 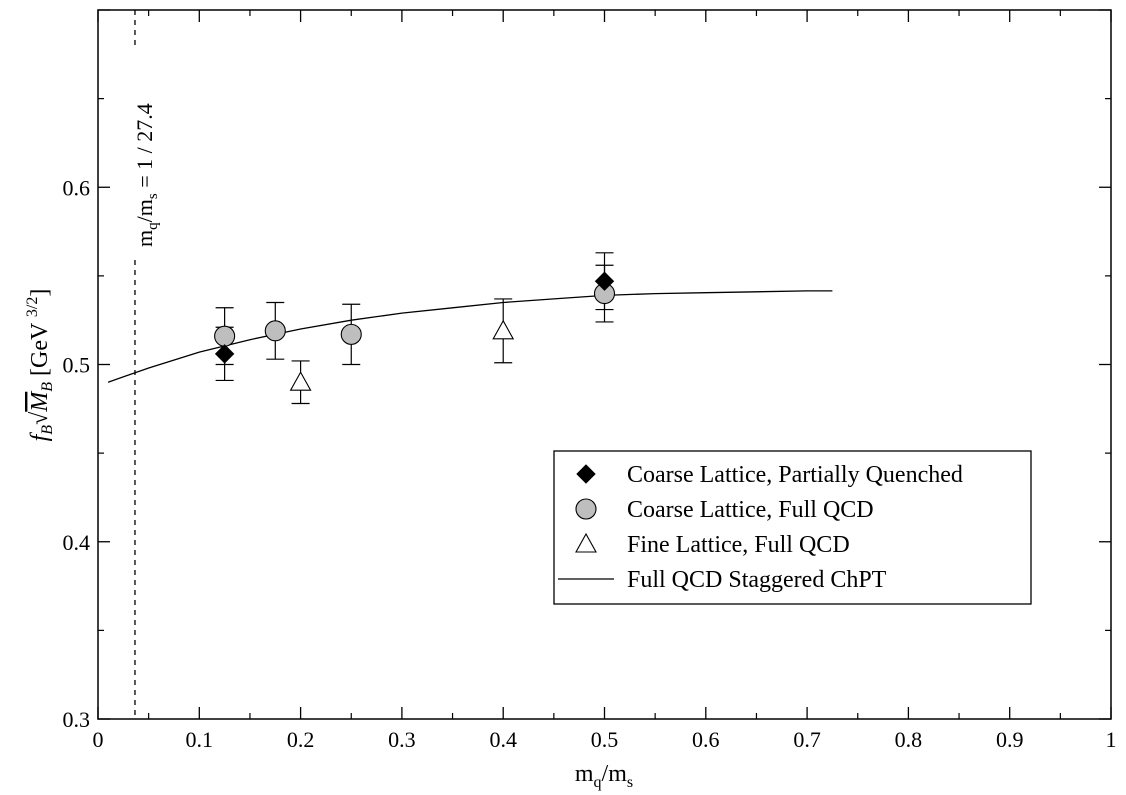 What do you see at coordinates (757, 580) in the screenshot?
I see `legend-label: Full QCD Staggered ChPT` at bounding box center [757, 580].